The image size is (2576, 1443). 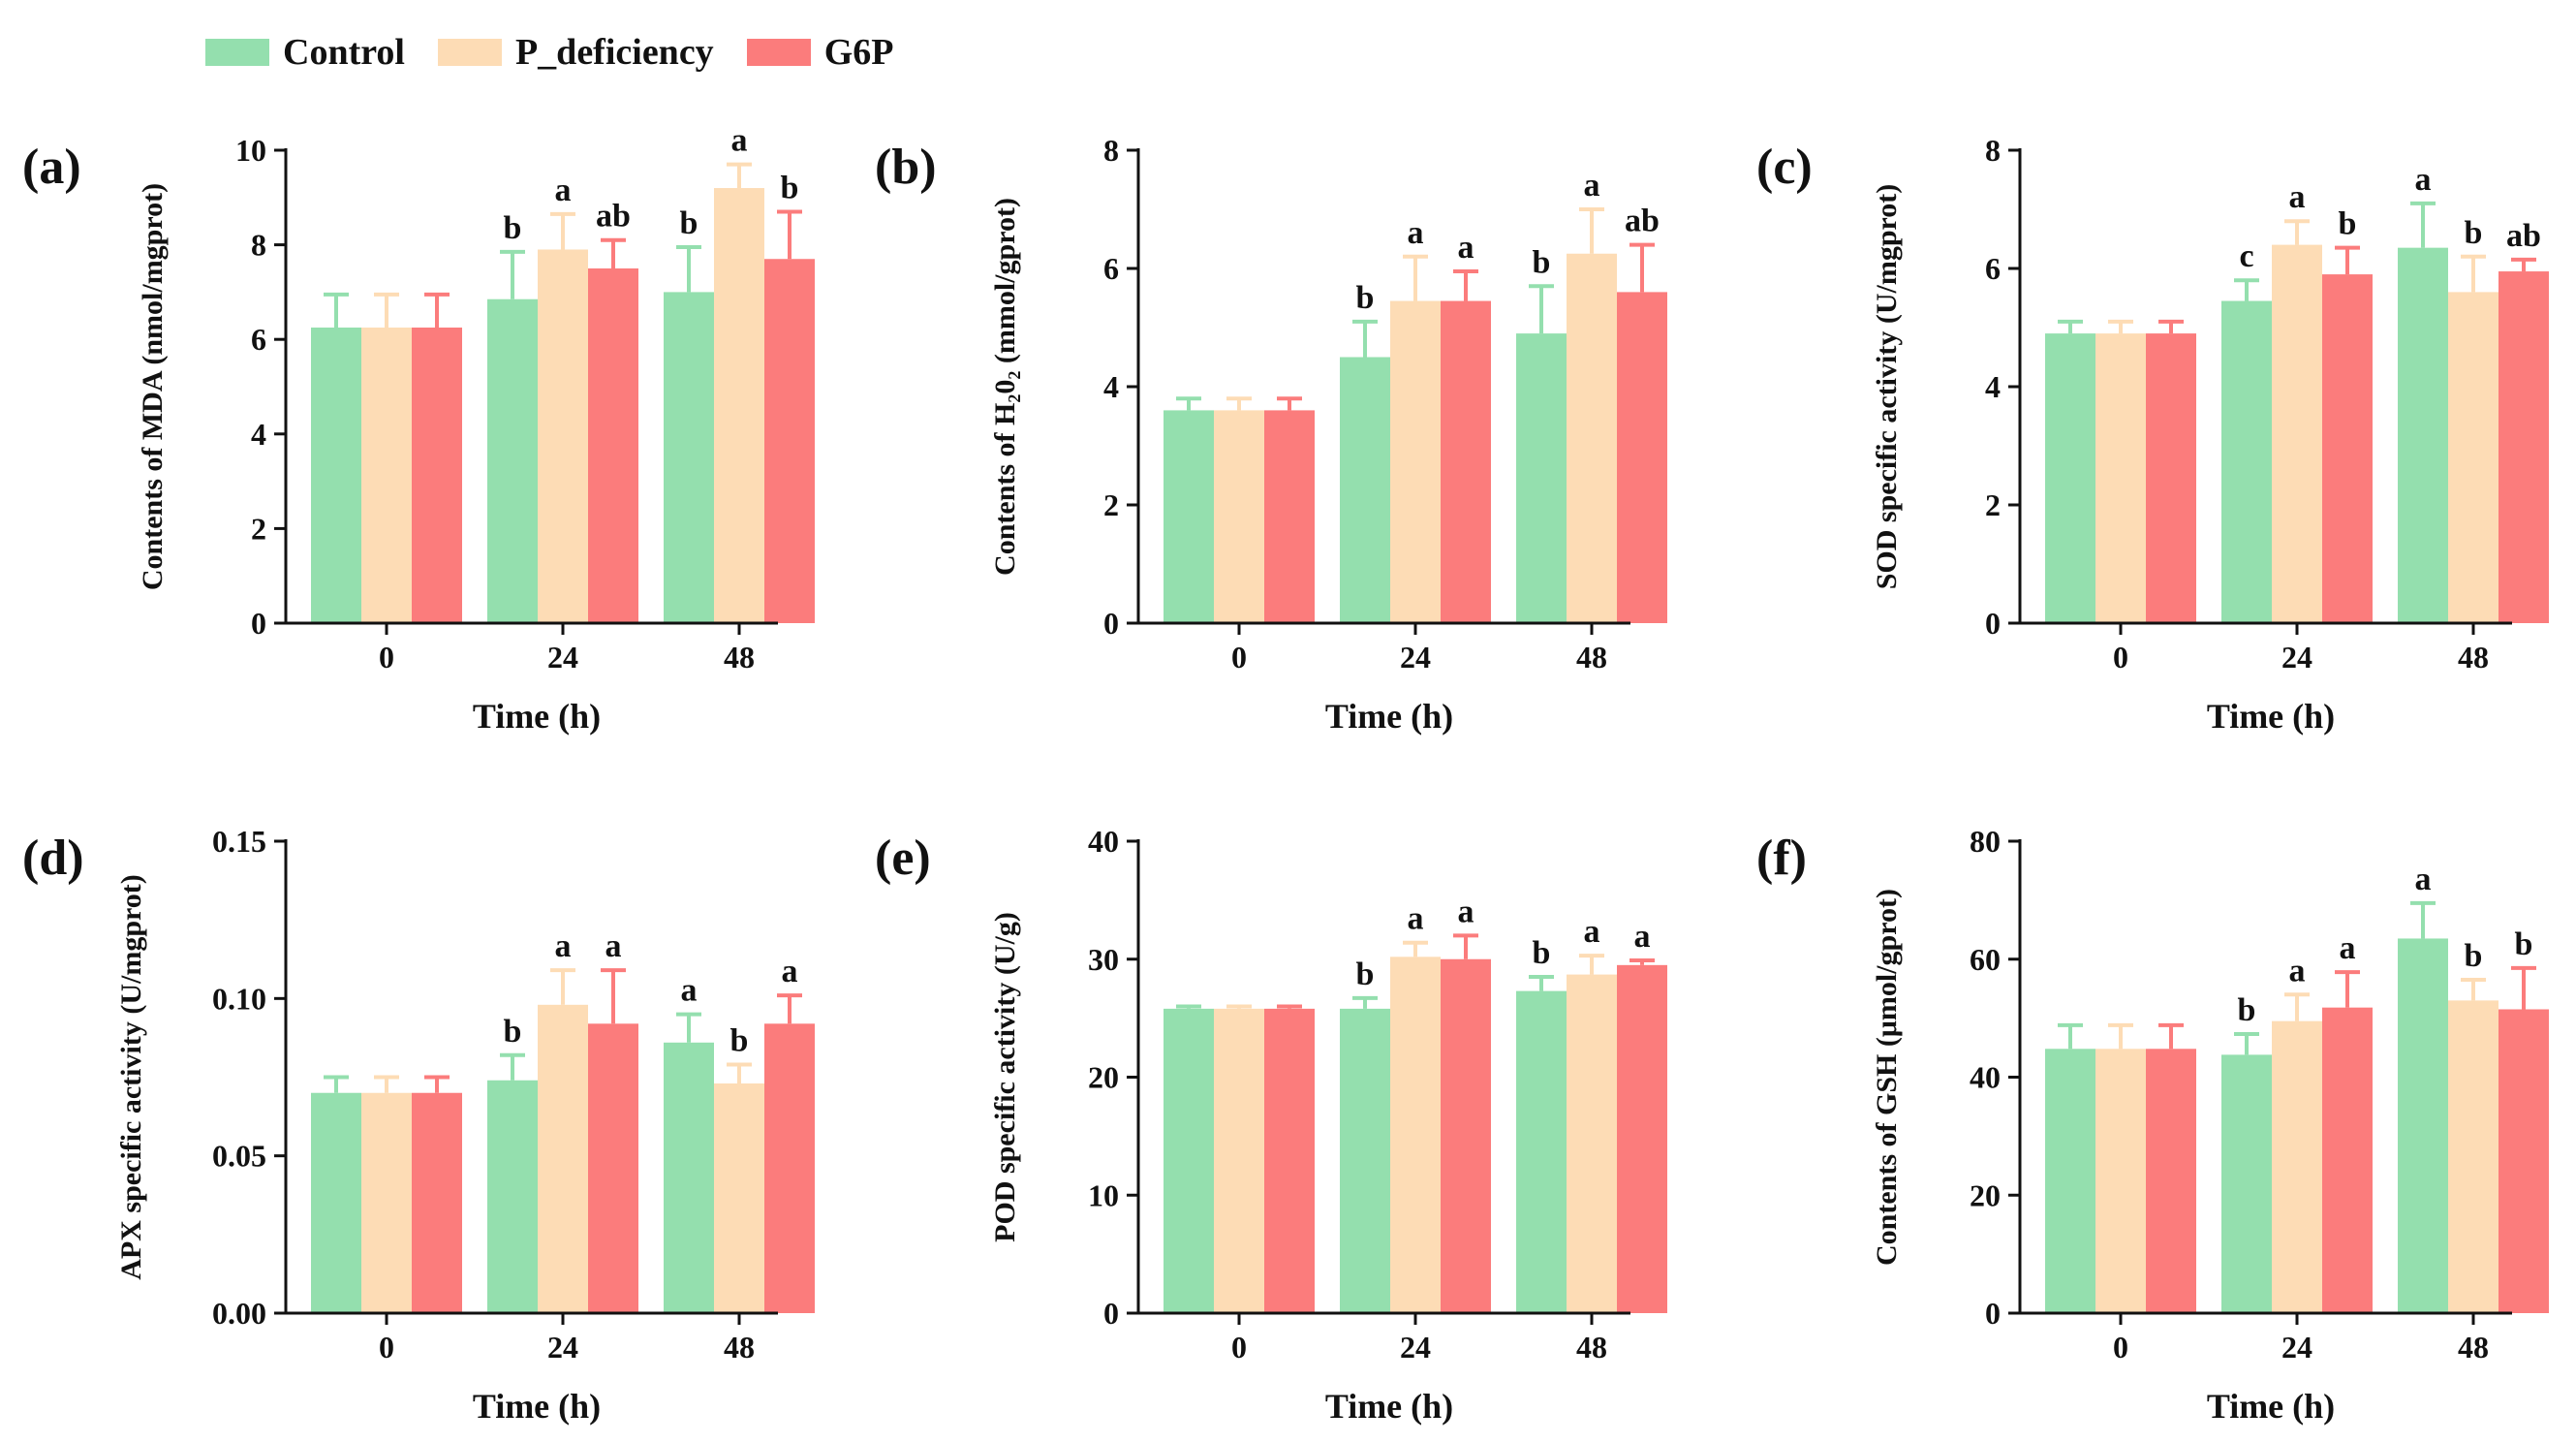 I want to click on legend-item-g6p: G6P, so click(x=819, y=52).